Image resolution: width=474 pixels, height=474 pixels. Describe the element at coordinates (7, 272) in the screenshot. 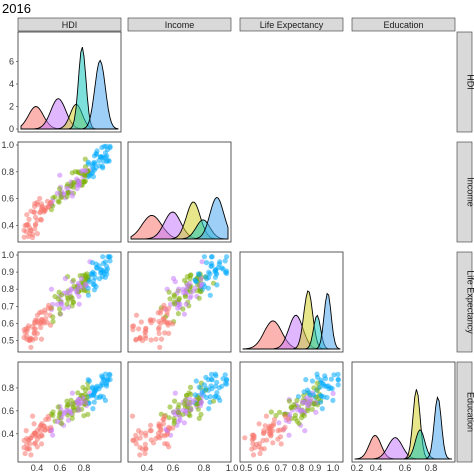

I see `y-tick-label: 0.9` at that location.